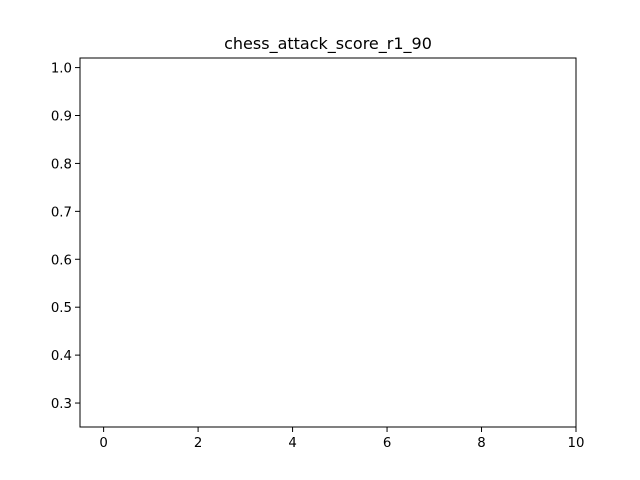 Image resolution: width=640 pixels, height=480 pixels. I want to click on x-tick-label: 8, so click(481, 443).